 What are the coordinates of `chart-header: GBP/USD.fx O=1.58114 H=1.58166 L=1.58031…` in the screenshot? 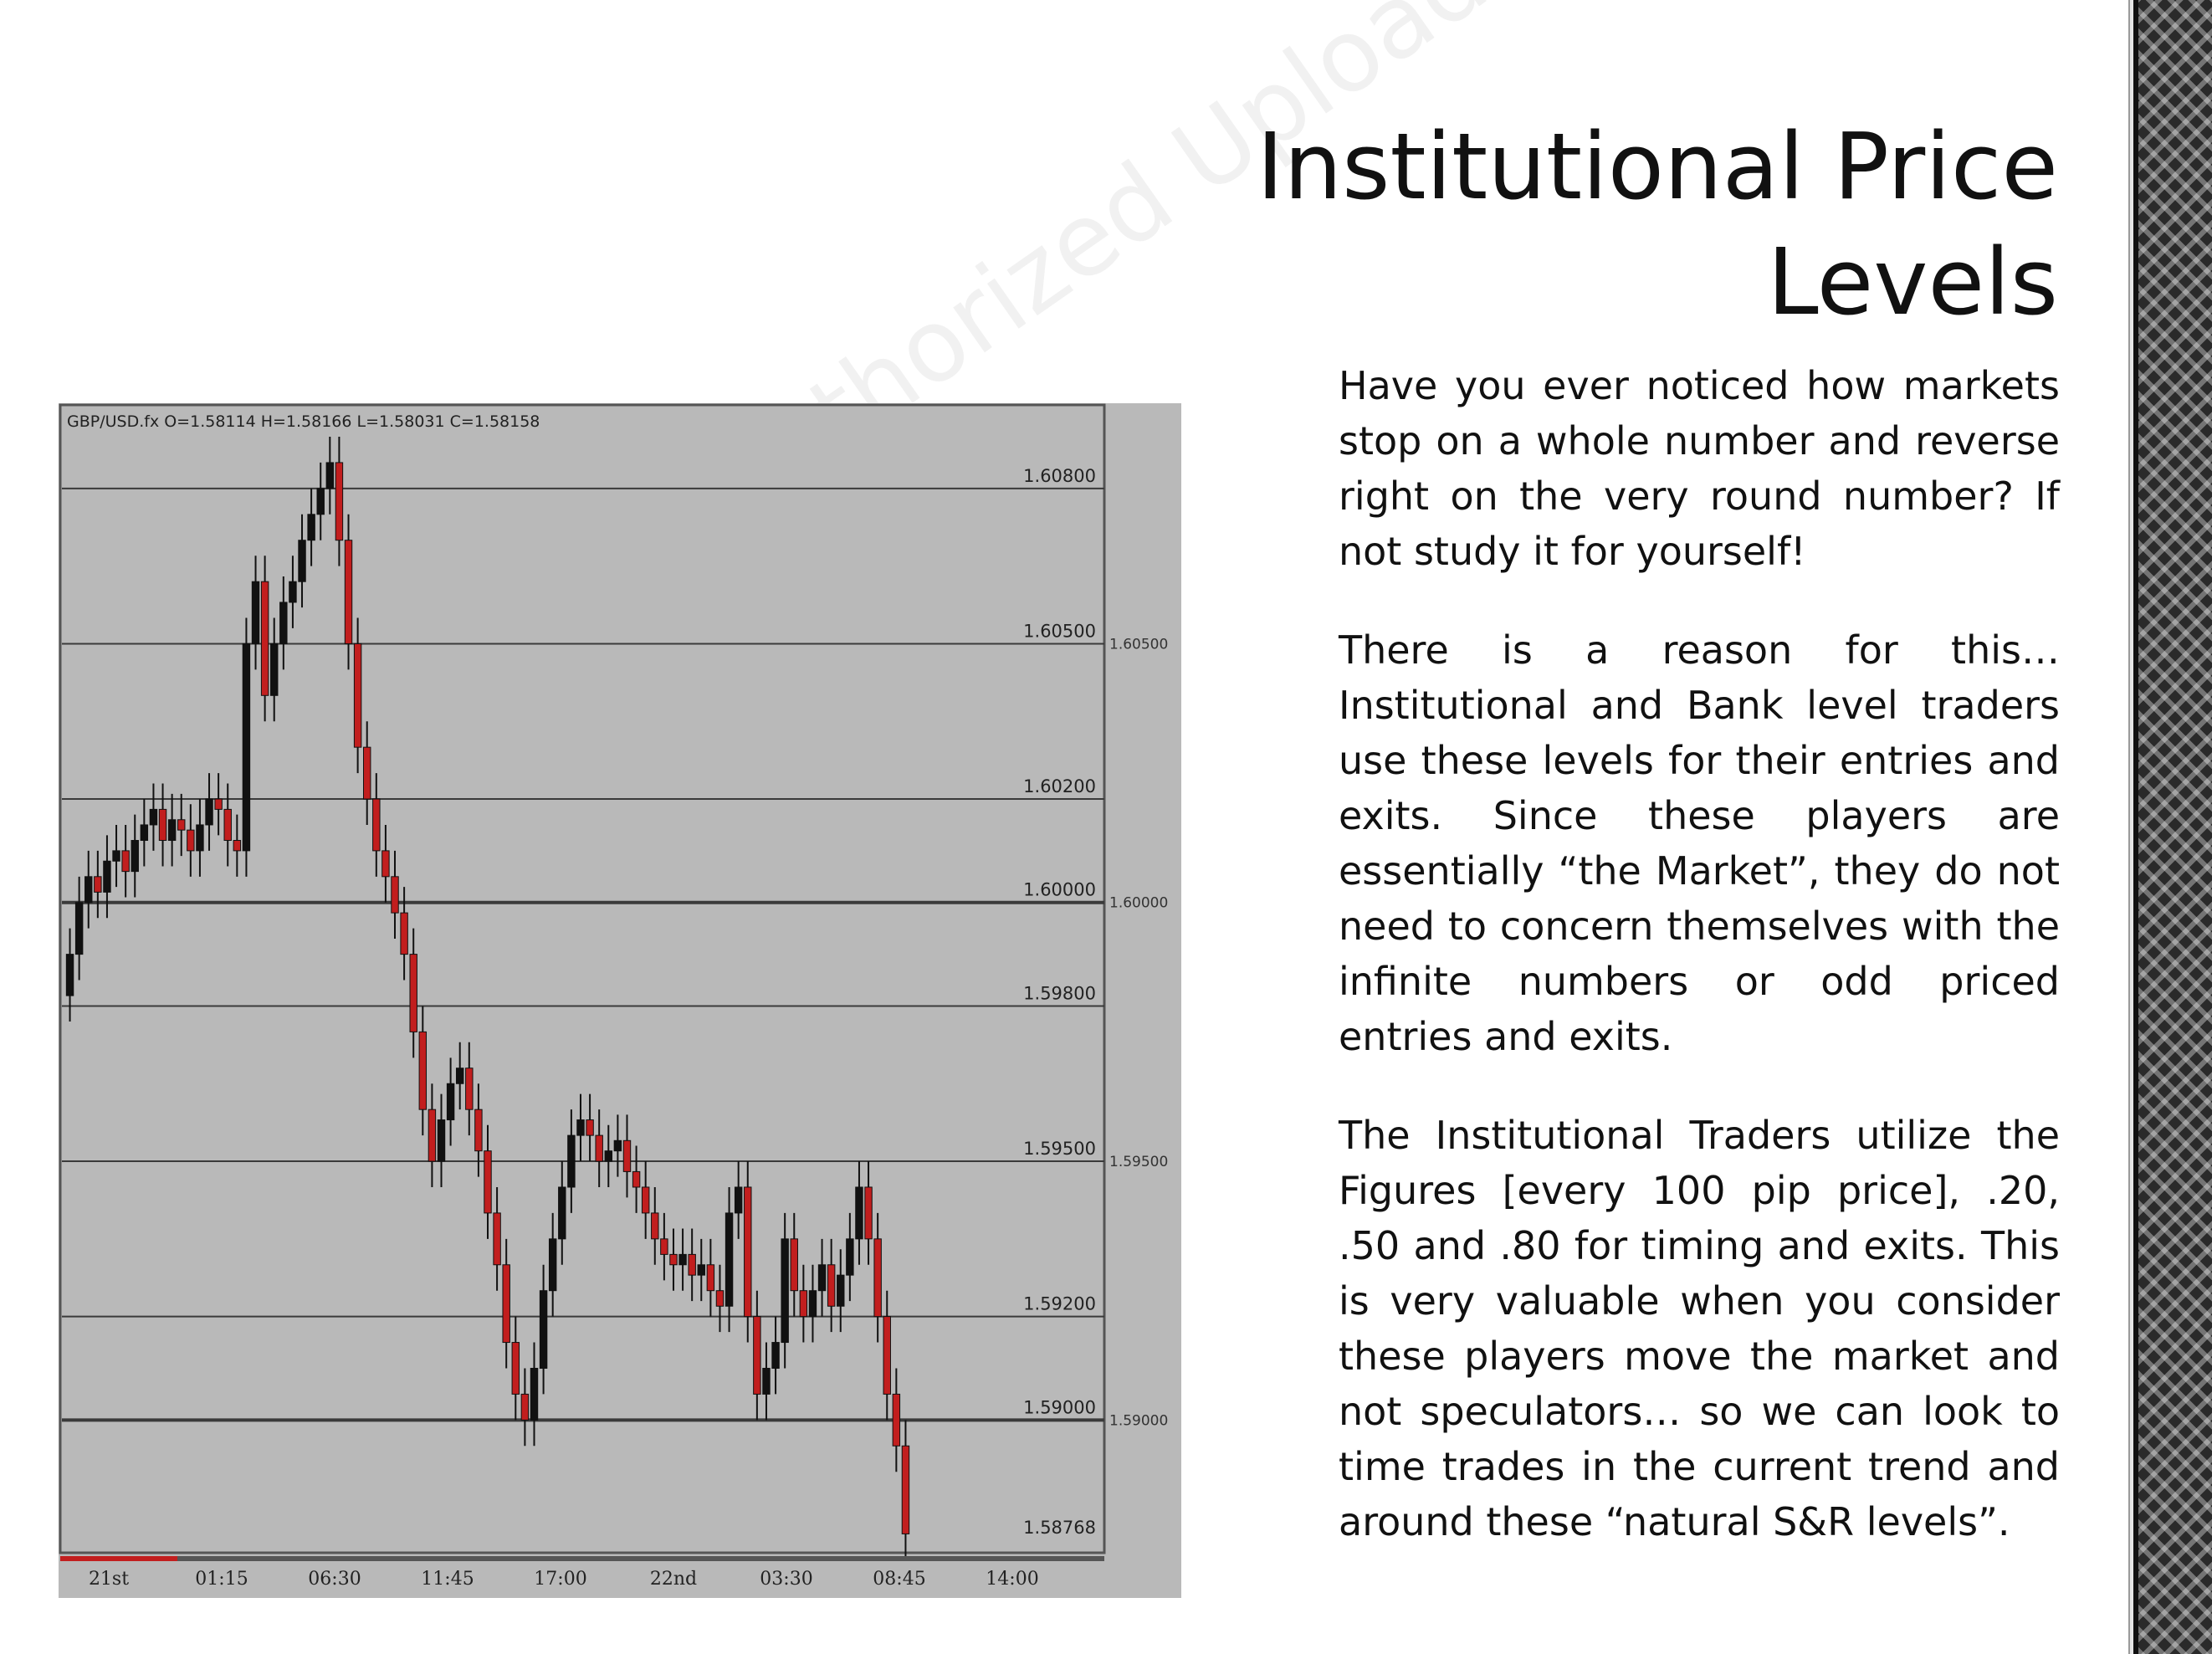 It's located at (303, 421).